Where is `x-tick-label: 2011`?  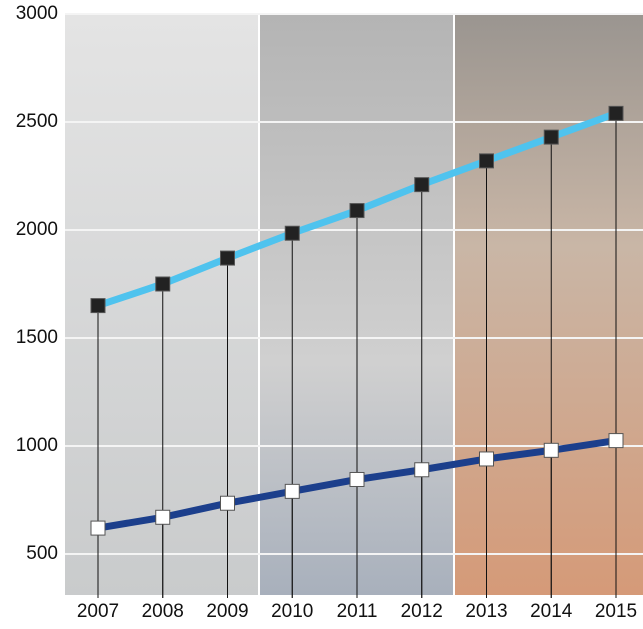 x-tick-label: 2011 is located at coordinates (357, 611).